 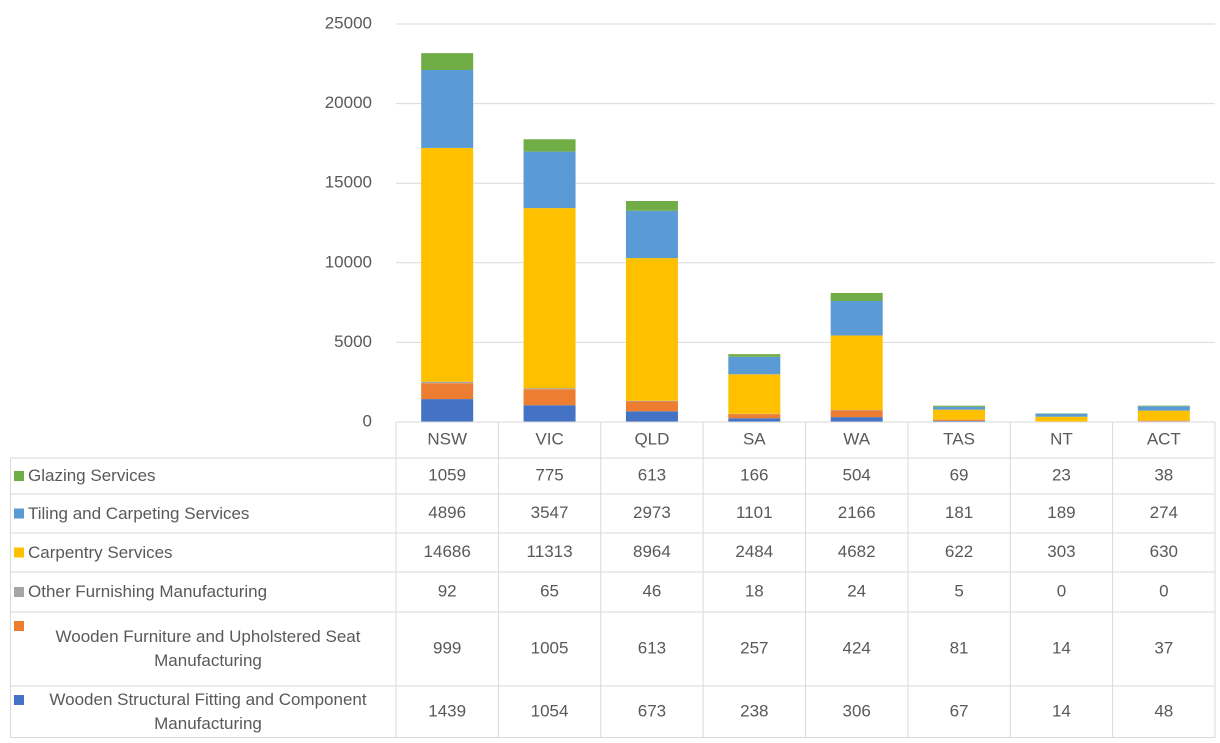 What do you see at coordinates (447, 710) in the screenshot?
I see `table-value: 1439` at bounding box center [447, 710].